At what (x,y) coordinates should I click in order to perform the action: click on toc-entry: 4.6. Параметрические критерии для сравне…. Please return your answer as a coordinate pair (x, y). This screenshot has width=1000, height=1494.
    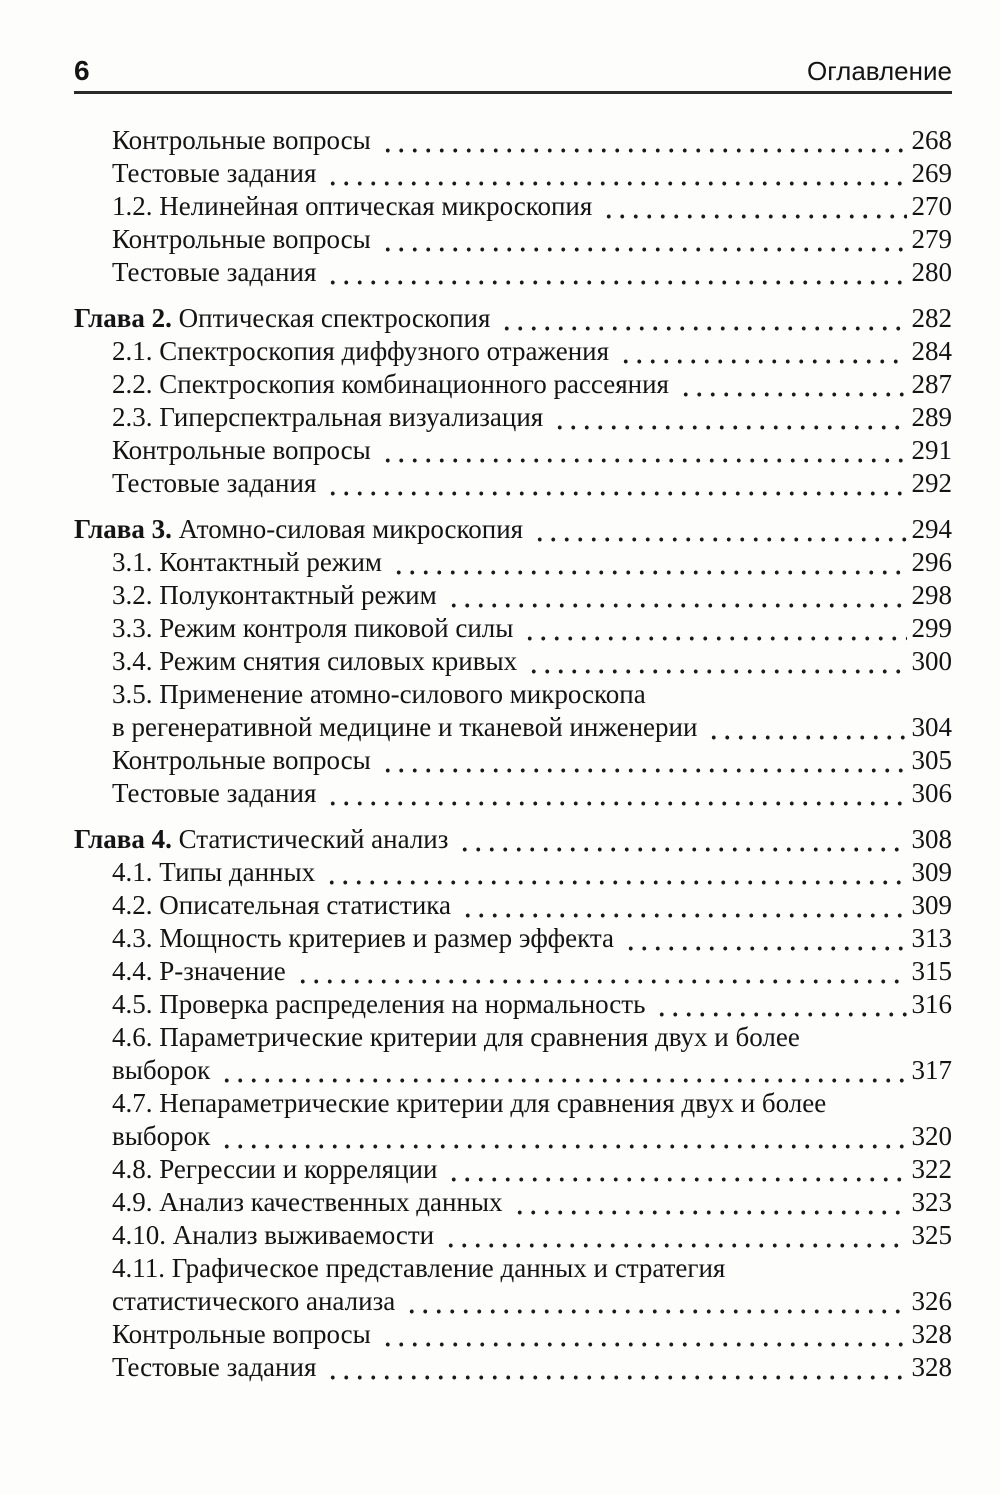
    Looking at the image, I should click on (513, 1037).